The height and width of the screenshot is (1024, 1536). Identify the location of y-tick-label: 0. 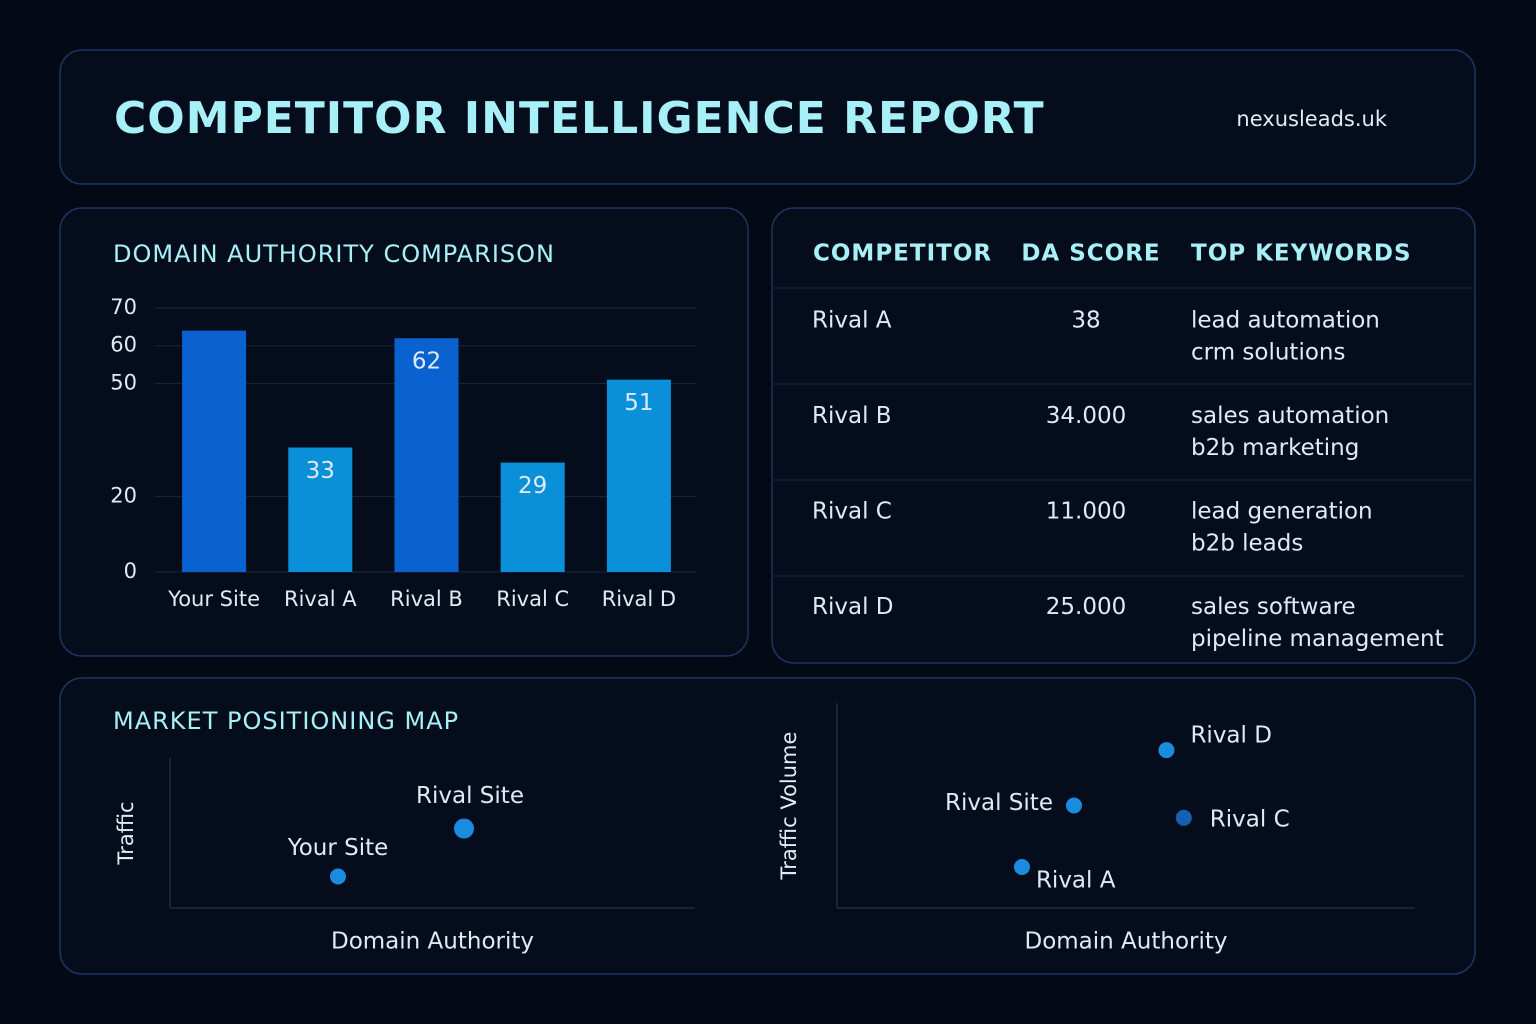
(130, 571).